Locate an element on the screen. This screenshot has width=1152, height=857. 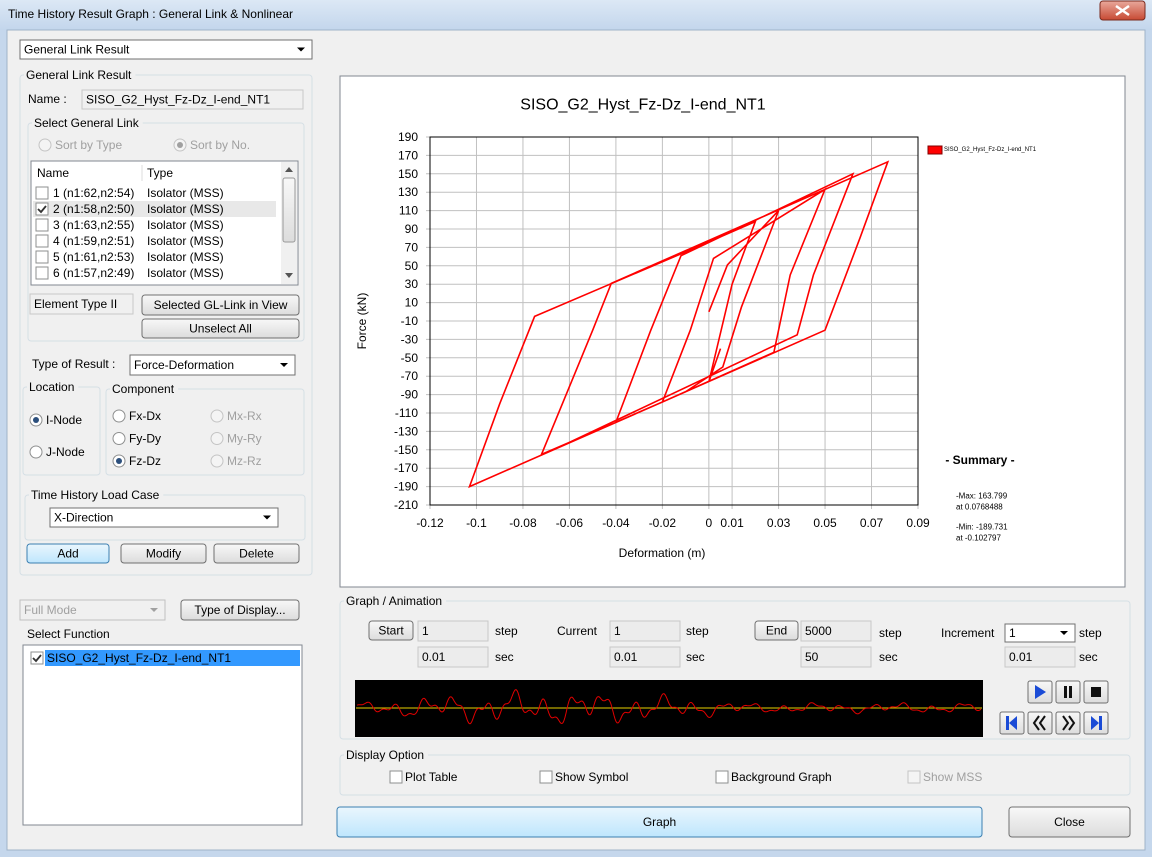
location-option: J-Node is located at coordinates (65, 452).